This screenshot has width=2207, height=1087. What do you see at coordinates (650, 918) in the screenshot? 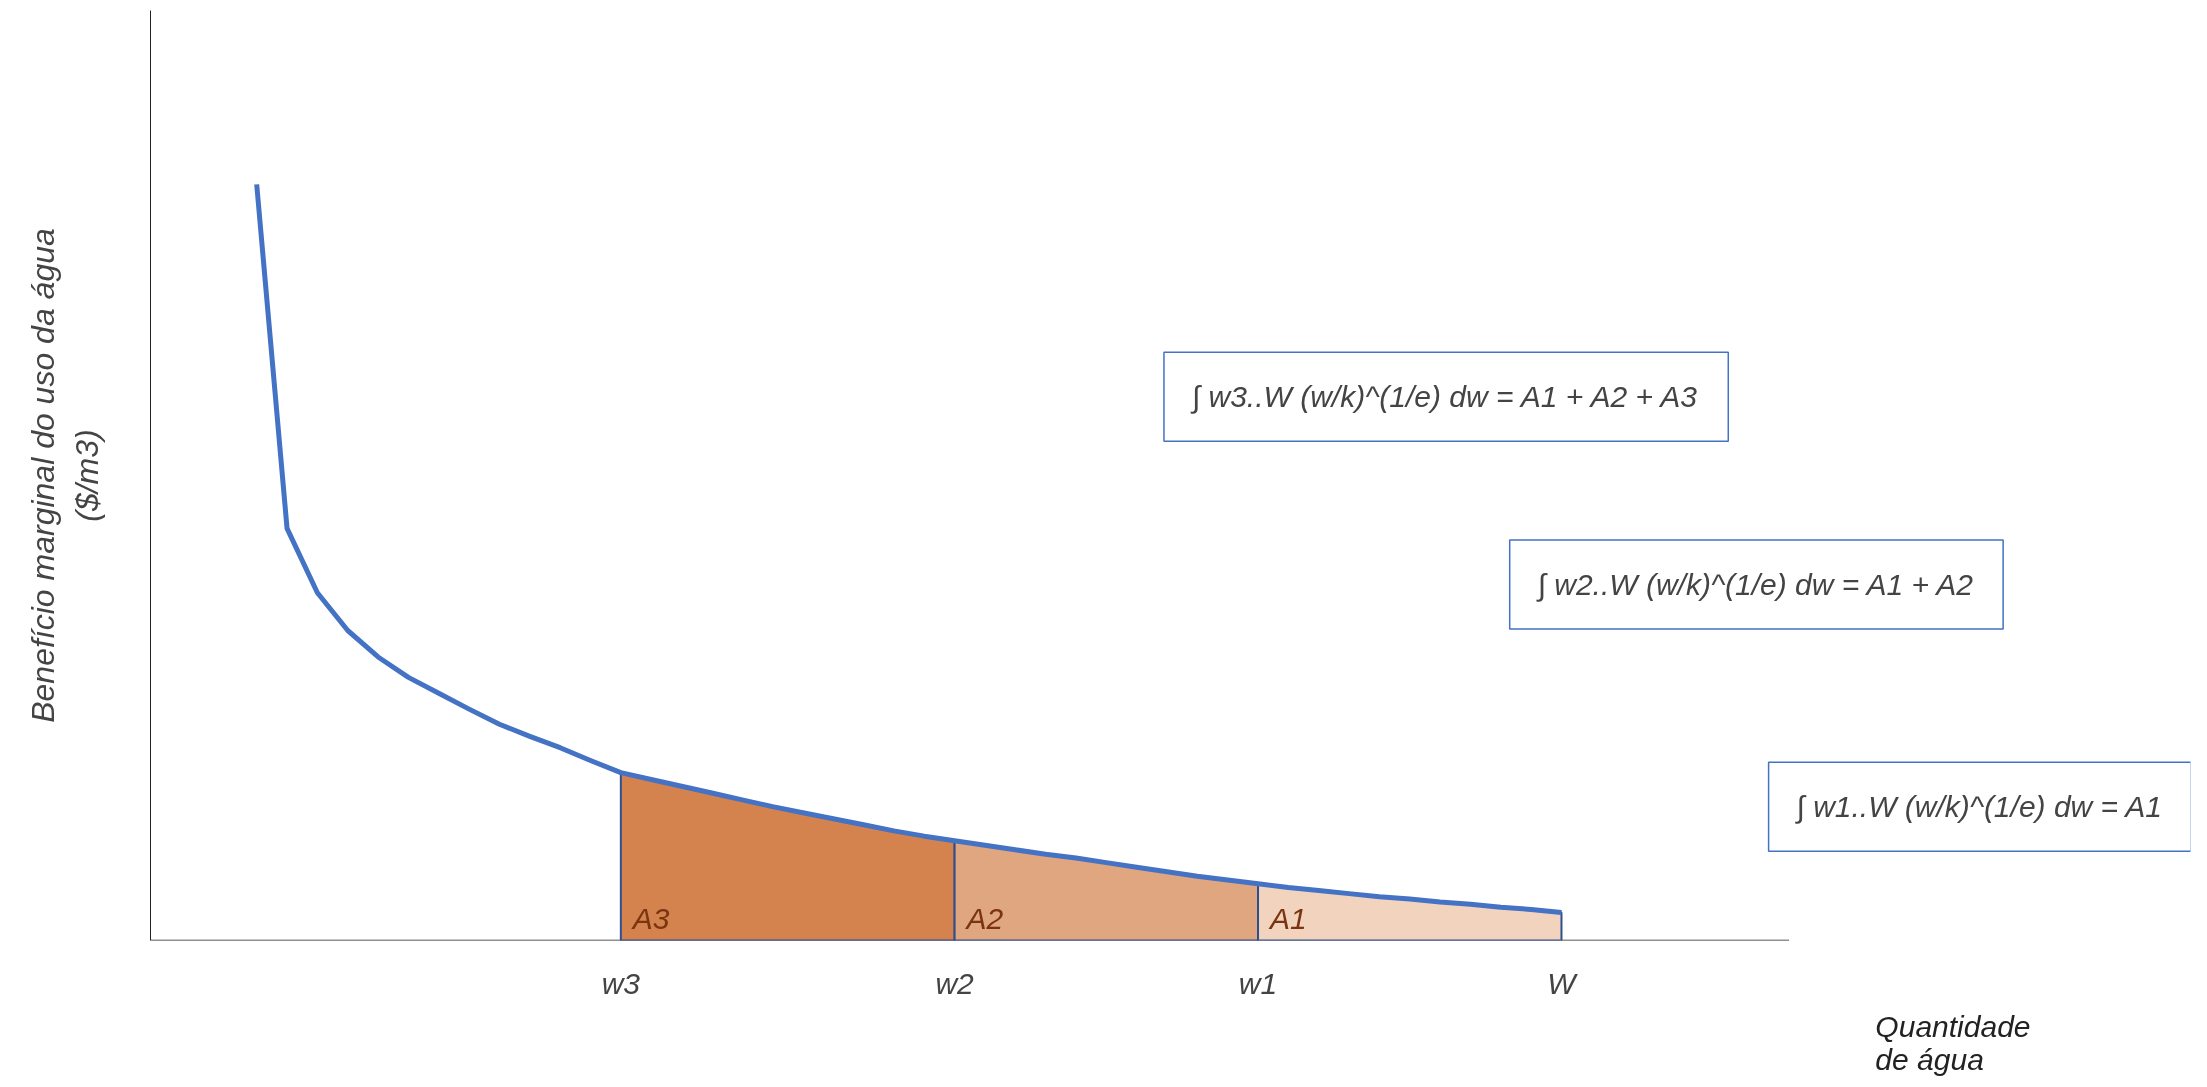
I see `series-label: A3` at bounding box center [650, 918].